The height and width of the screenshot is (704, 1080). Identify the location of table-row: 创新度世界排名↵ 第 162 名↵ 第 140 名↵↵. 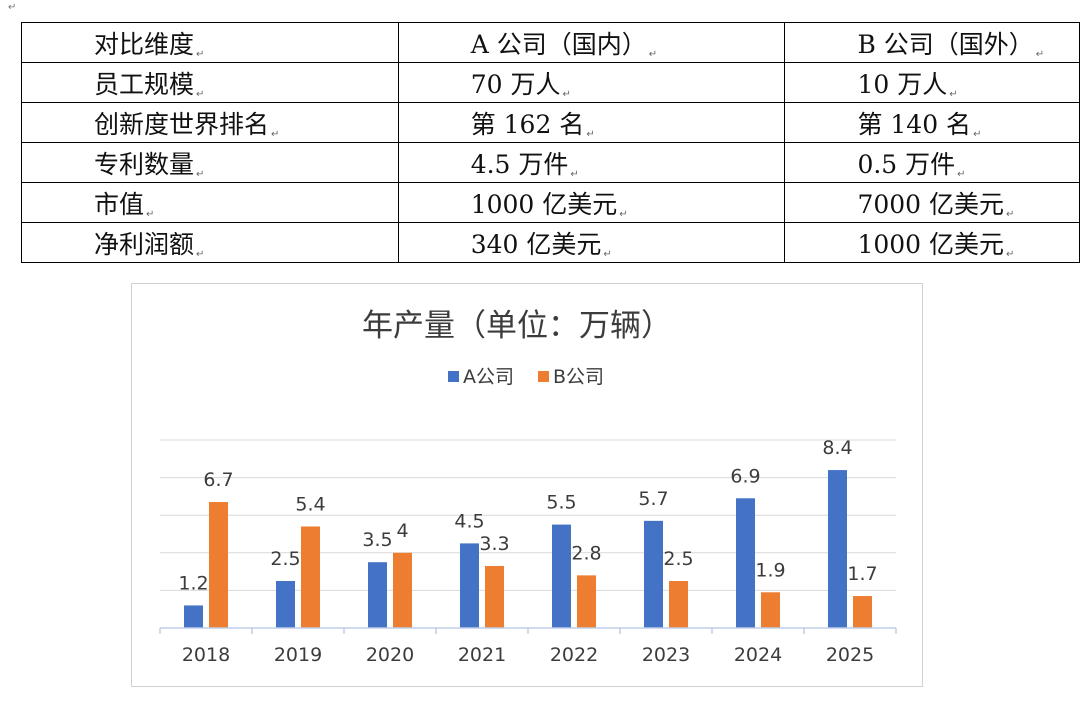
(550, 122).